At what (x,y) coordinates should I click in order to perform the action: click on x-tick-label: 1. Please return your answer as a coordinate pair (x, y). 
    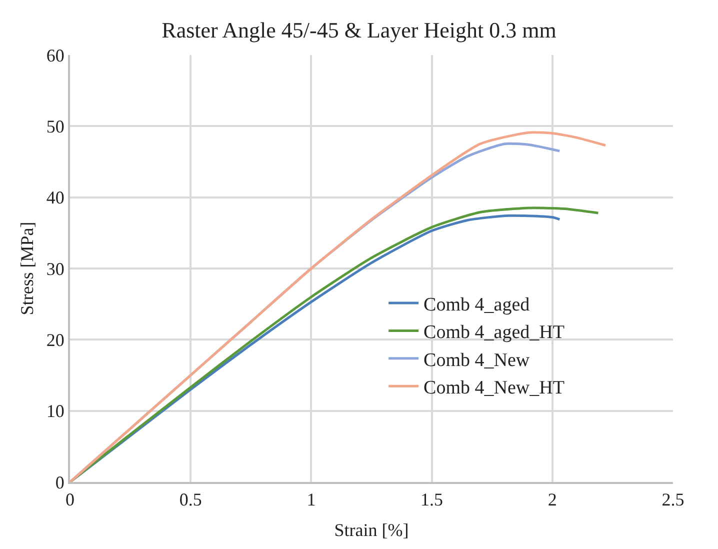
    Looking at the image, I should click on (311, 500).